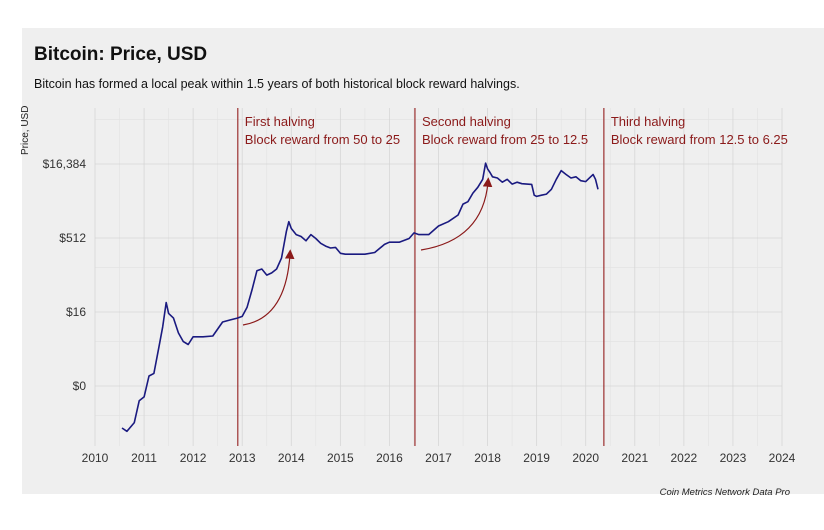 This screenshot has height=530, width=824. Describe the element at coordinates (193, 458) in the screenshot. I see `x-tick-label: 2012` at that location.